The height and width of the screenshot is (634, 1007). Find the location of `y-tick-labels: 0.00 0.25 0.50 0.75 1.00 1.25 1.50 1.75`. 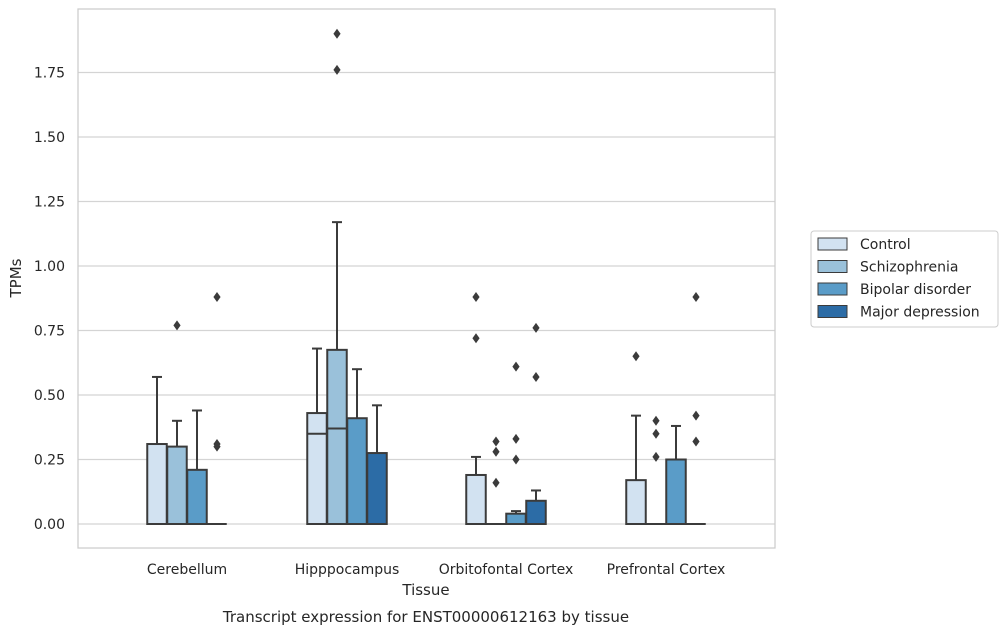

y-tick-labels: 0.00 0.25 0.50 0.75 1.00 1.25 1.50 1.75 is located at coordinates (49, 300).